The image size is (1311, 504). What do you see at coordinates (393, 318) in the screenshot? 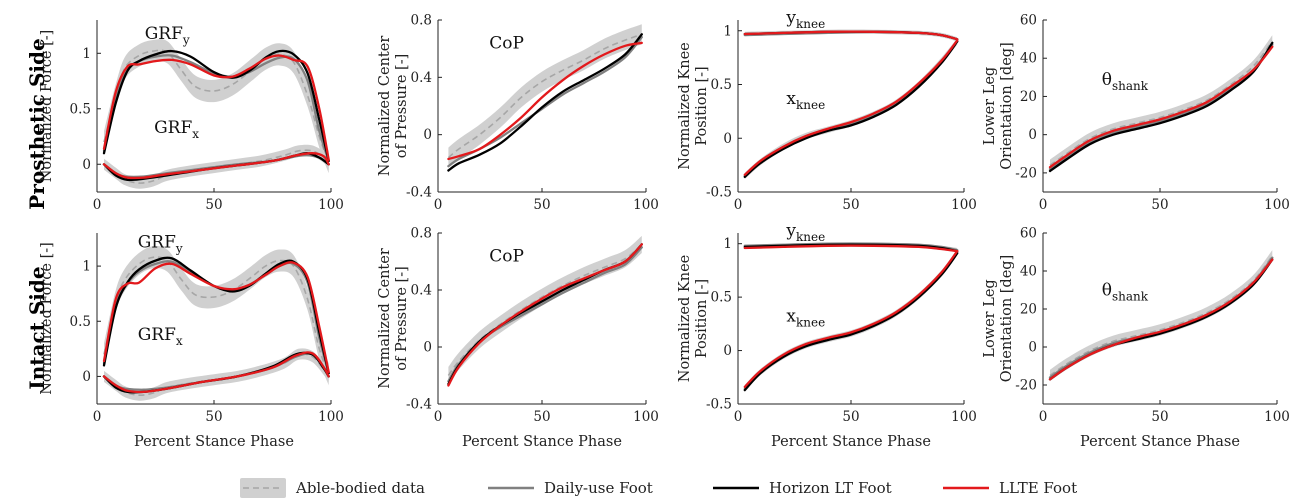
I see `y-axis-label: Normalized Centerof Pressure [-]` at bounding box center [393, 318].